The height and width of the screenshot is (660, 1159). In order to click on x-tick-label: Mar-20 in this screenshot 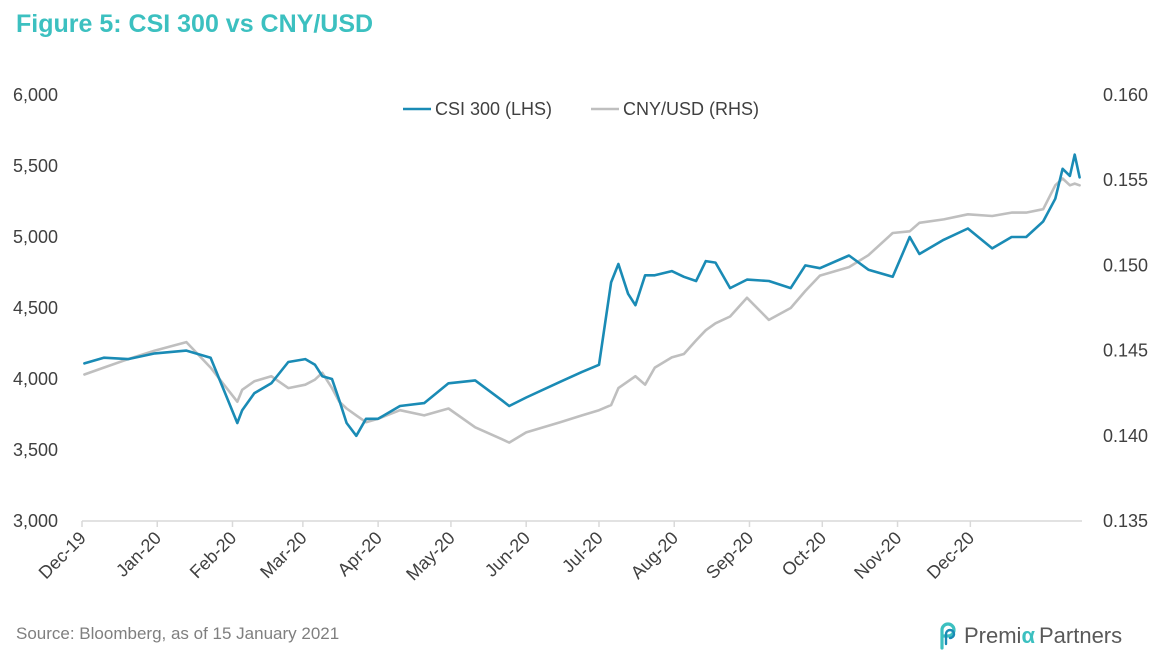, I will do `click(283, 555)`.